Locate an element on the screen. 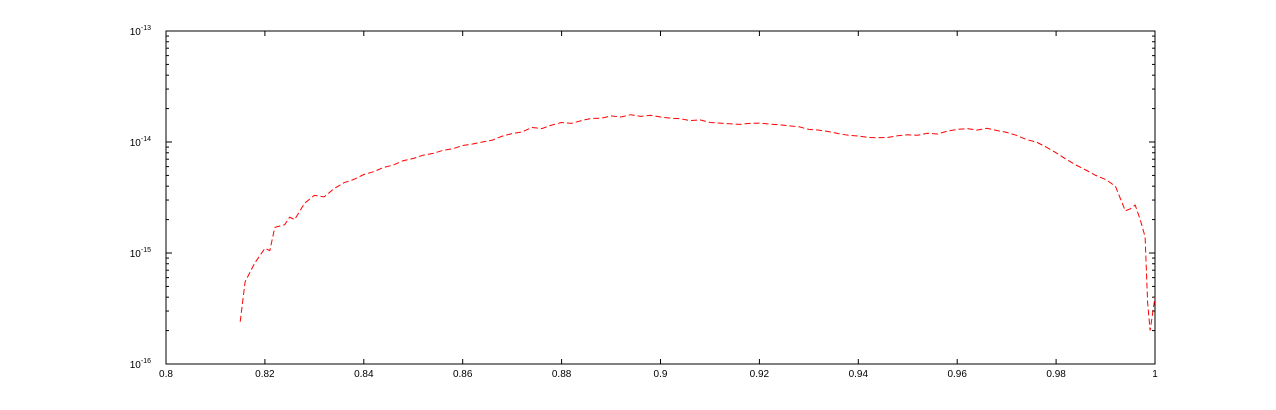 This screenshot has width=1276, height=410. x-tick-label: 0.92 is located at coordinates (760, 374).